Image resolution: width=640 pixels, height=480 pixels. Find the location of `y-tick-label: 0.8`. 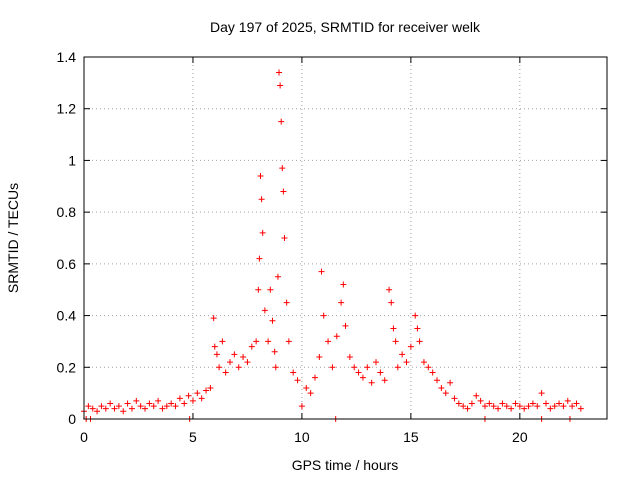

y-tick-label: 0.8 is located at coordinates (67, 212).